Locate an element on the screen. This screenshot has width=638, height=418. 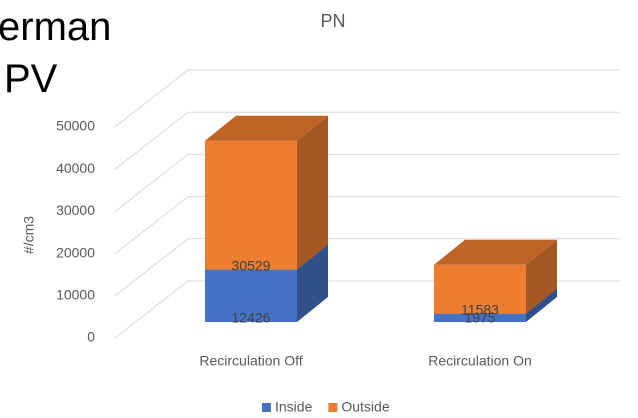
data-label: 1975 is located at coordinates (479, 318).